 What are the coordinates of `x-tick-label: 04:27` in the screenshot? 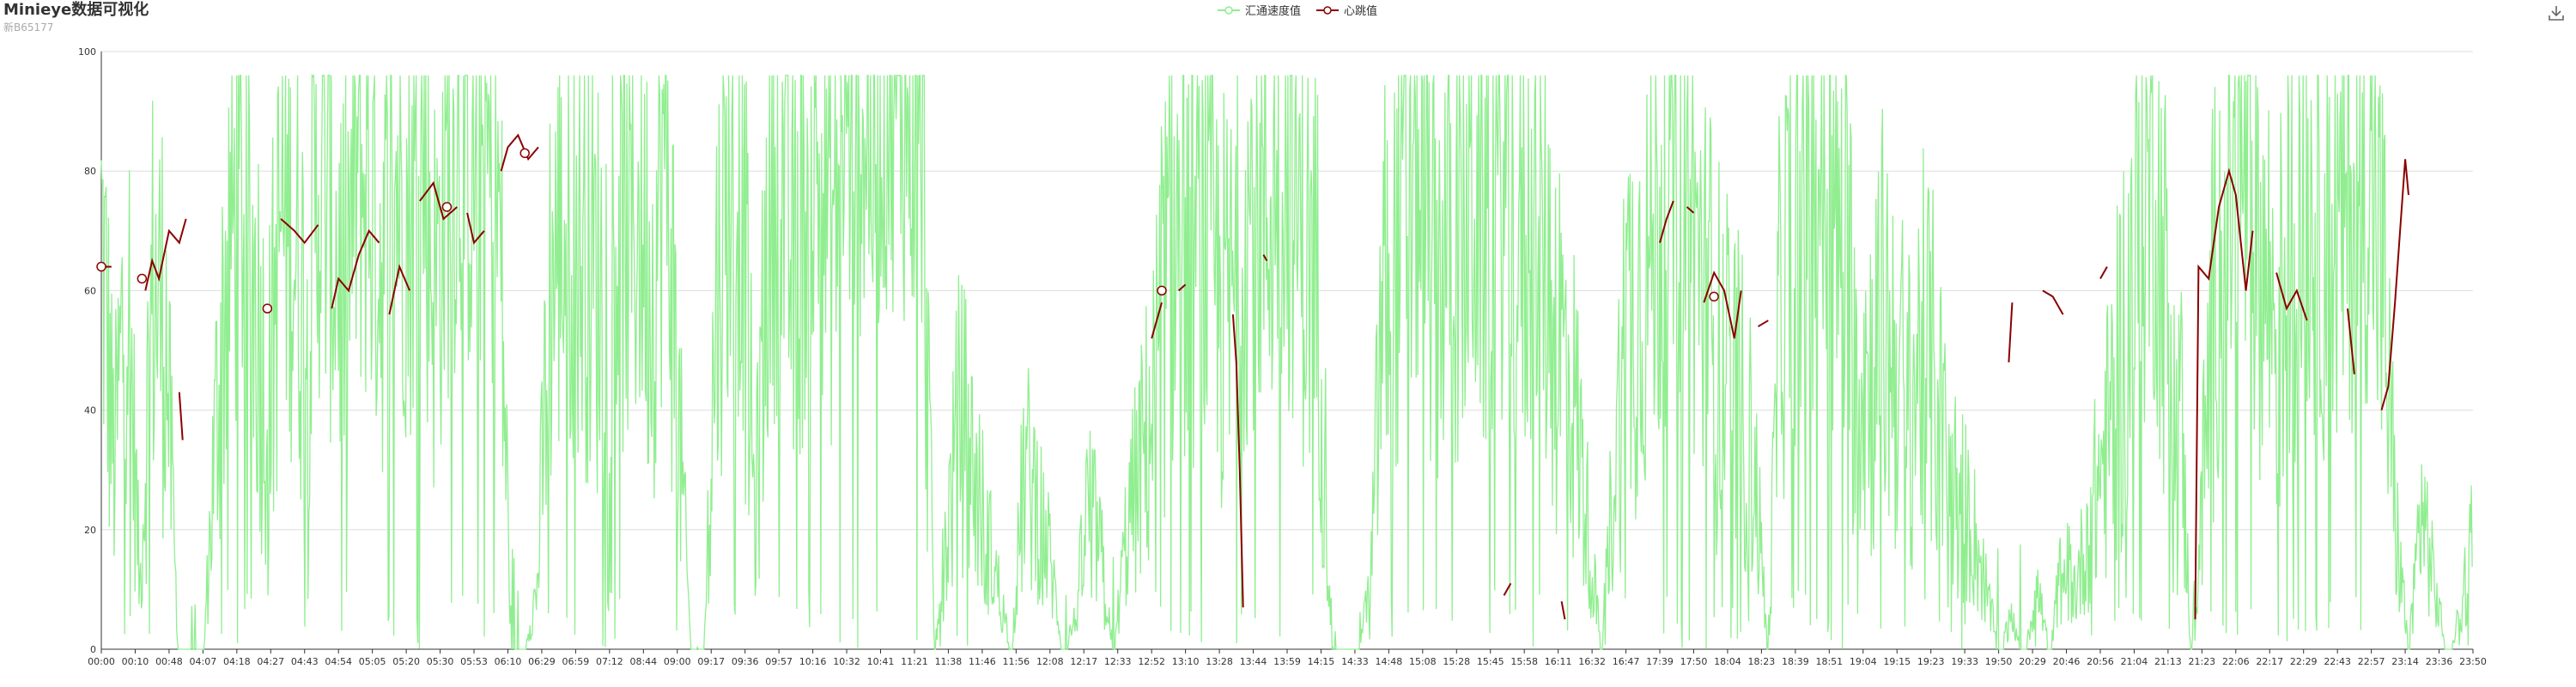 It's located at (270, 661).